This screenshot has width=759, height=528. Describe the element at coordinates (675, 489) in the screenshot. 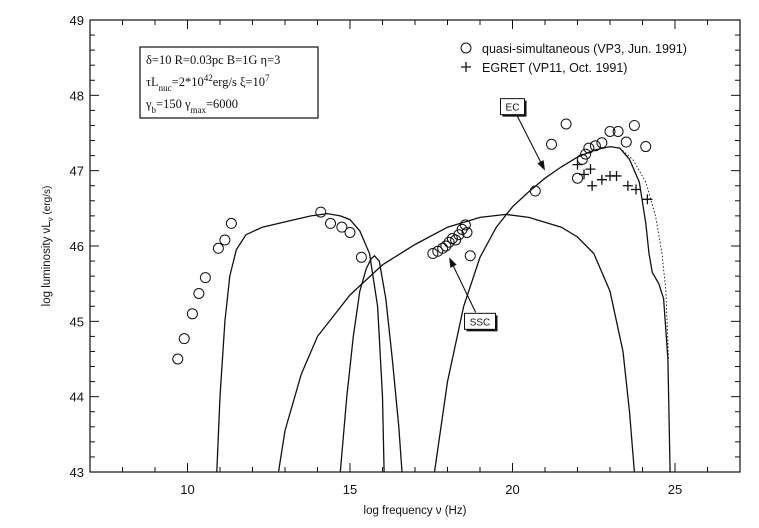

I see `x-tick-label: 25` at that location.